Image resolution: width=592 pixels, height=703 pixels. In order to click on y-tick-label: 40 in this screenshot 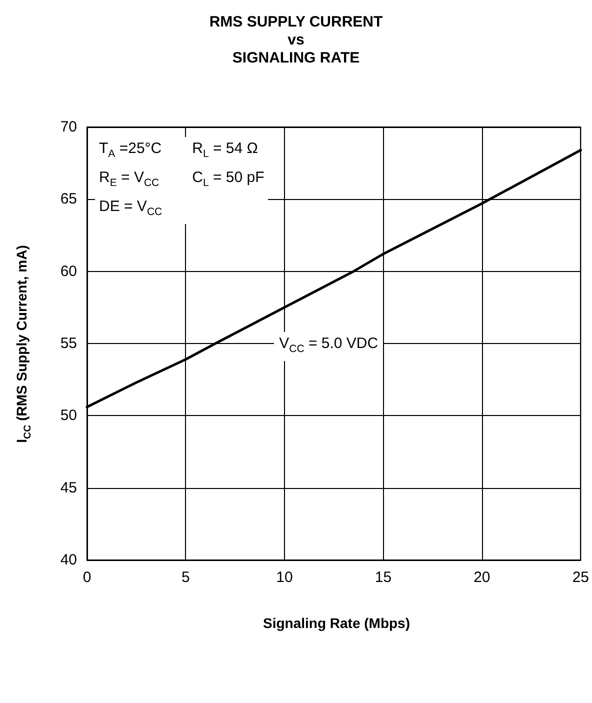, I will do `click(68, 560)`.